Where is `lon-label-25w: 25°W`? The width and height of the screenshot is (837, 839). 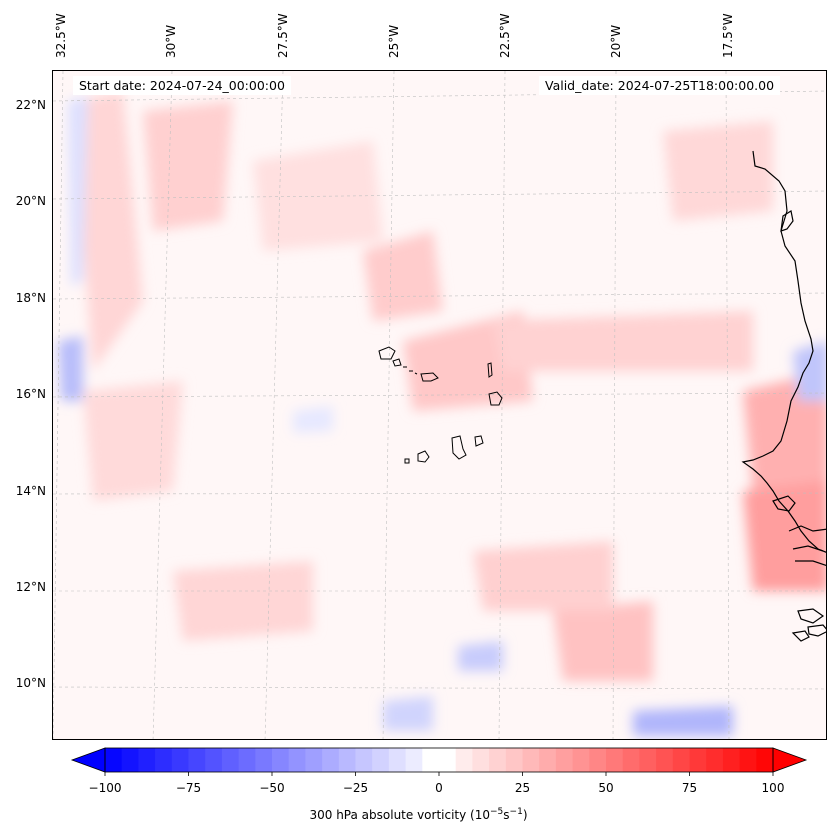
lon-label-25w: 25°W is located at coordinates (394, 41).